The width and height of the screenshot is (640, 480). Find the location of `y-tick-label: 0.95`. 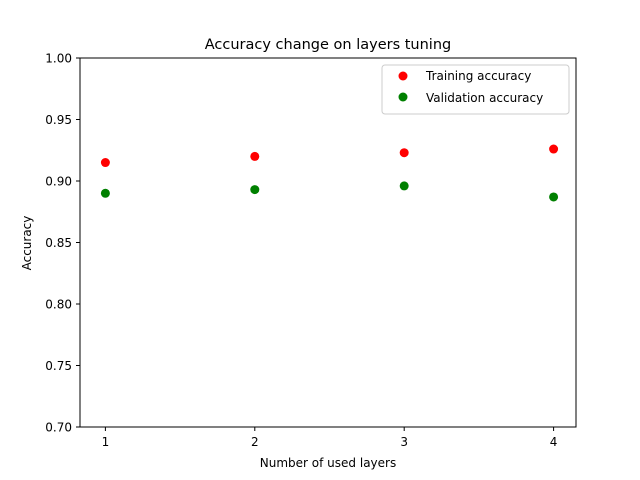

y-tick-label: 0.95 is located at coordinates (58, 120).